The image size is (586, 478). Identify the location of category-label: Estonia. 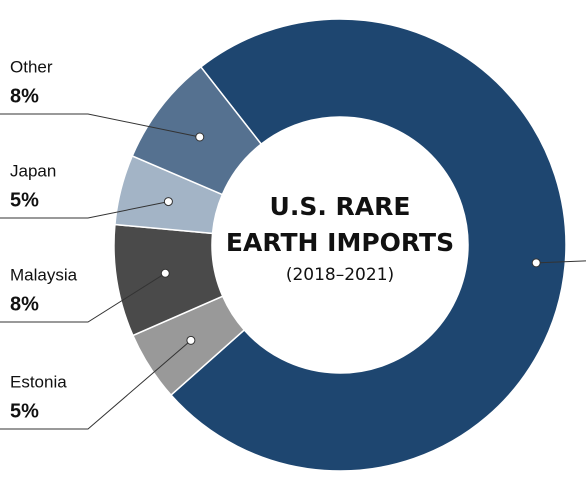
(38, 381).